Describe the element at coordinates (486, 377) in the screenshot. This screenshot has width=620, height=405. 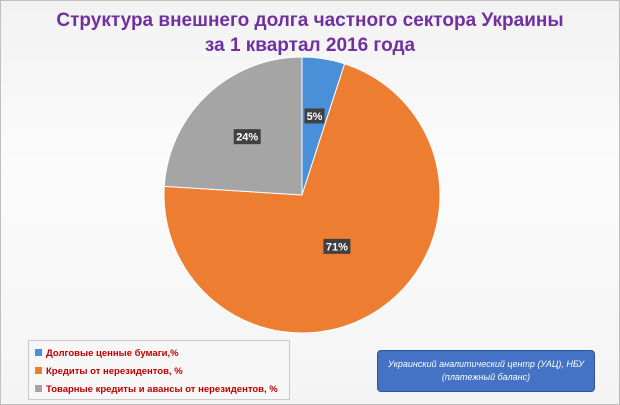
I see `source-line2: (платежный баланс)` at that location.